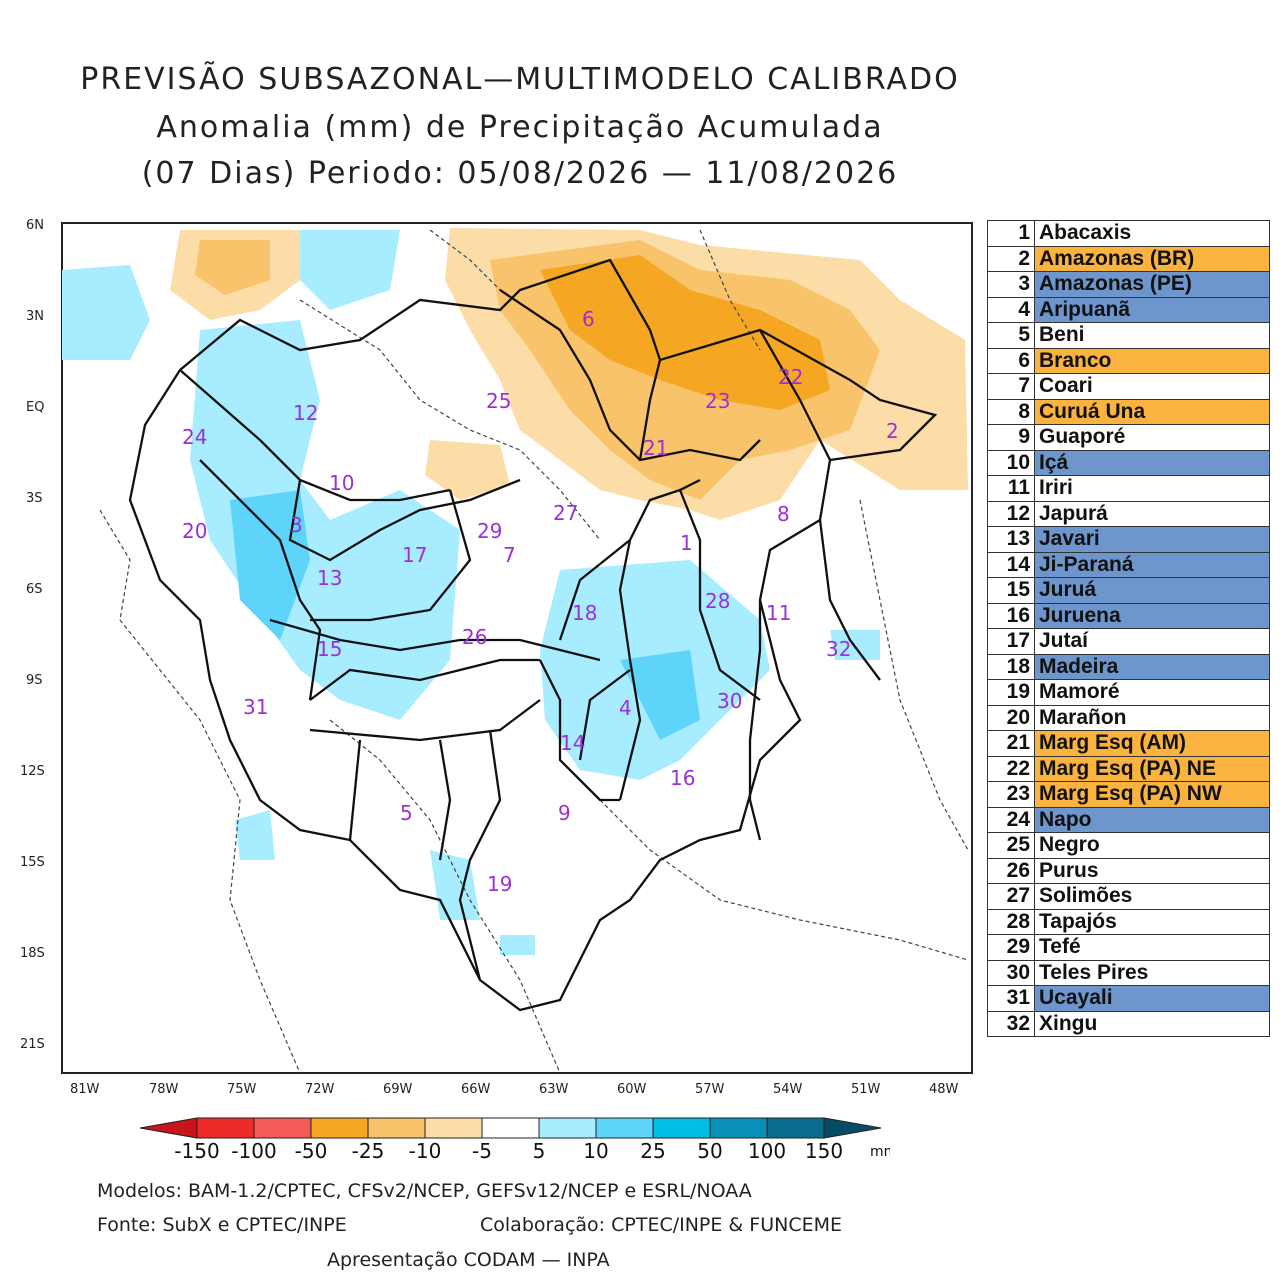  What do you see at coordinates (1128, 845) in the screenshot?
I see `legend-row: 25 Negro` at bounding box center [1128, 845].